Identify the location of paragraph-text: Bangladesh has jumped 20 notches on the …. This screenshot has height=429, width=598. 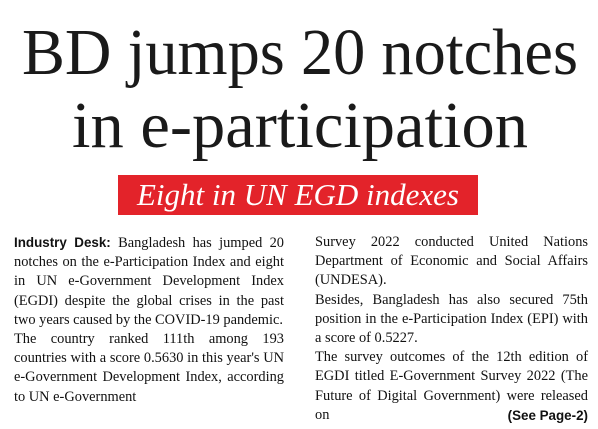
(149, 281).